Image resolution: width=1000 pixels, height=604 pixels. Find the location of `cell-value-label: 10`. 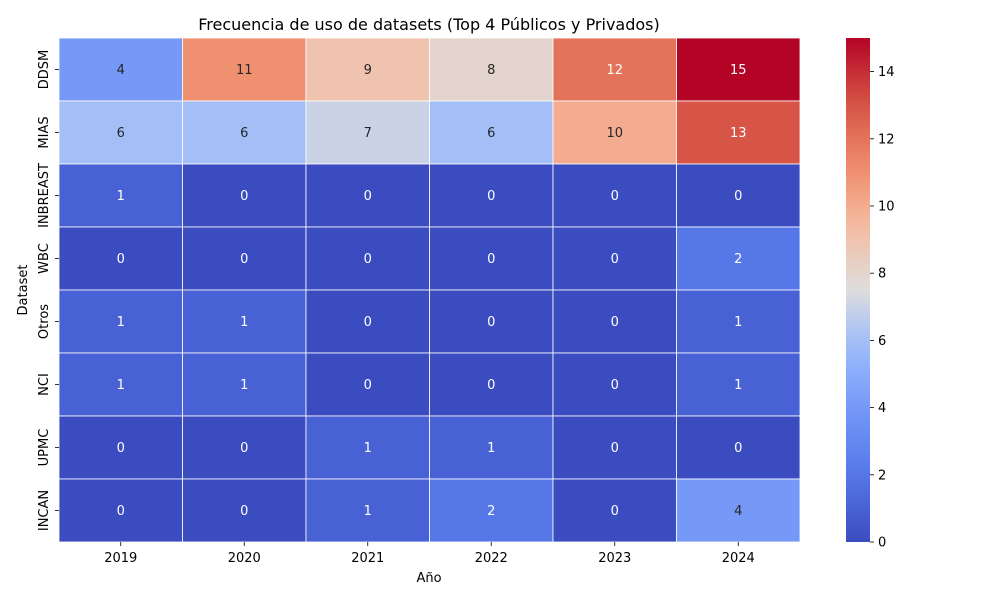

cell-value-label: 10 is located at coordinates (614, 133).